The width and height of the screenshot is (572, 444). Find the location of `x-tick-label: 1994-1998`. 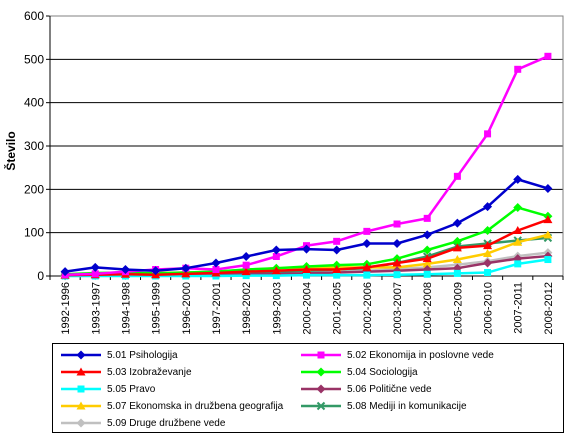

x-tick-label: 1994-1998 is located at coordinates (126, 308).